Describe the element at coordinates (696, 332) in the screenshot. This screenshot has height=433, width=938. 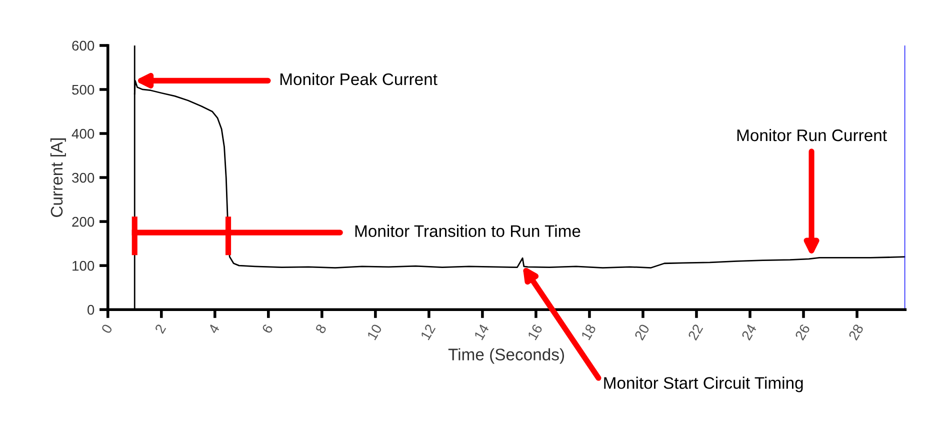
I see `x-tick-label: 22` at that location.